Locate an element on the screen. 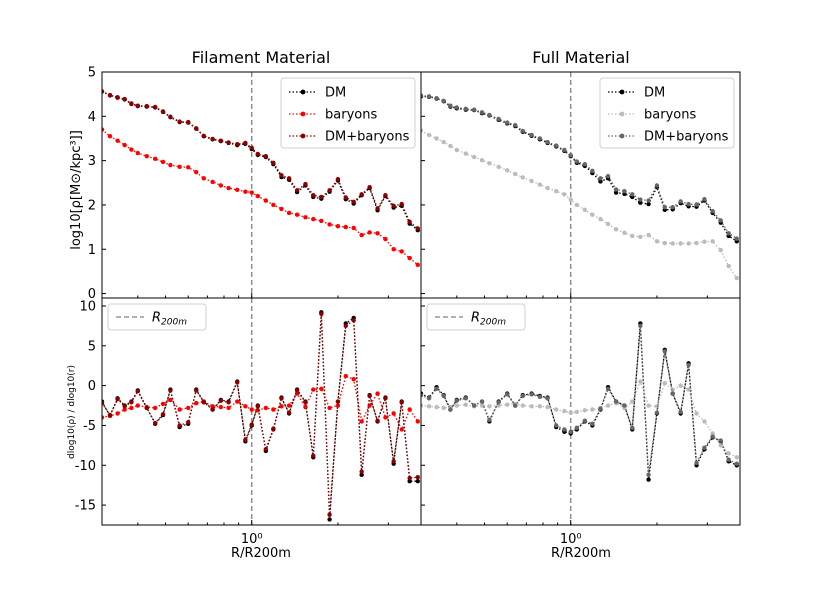 The image size is (822, 591). series-line-dm-baryons is located at coordinates (260, 414).